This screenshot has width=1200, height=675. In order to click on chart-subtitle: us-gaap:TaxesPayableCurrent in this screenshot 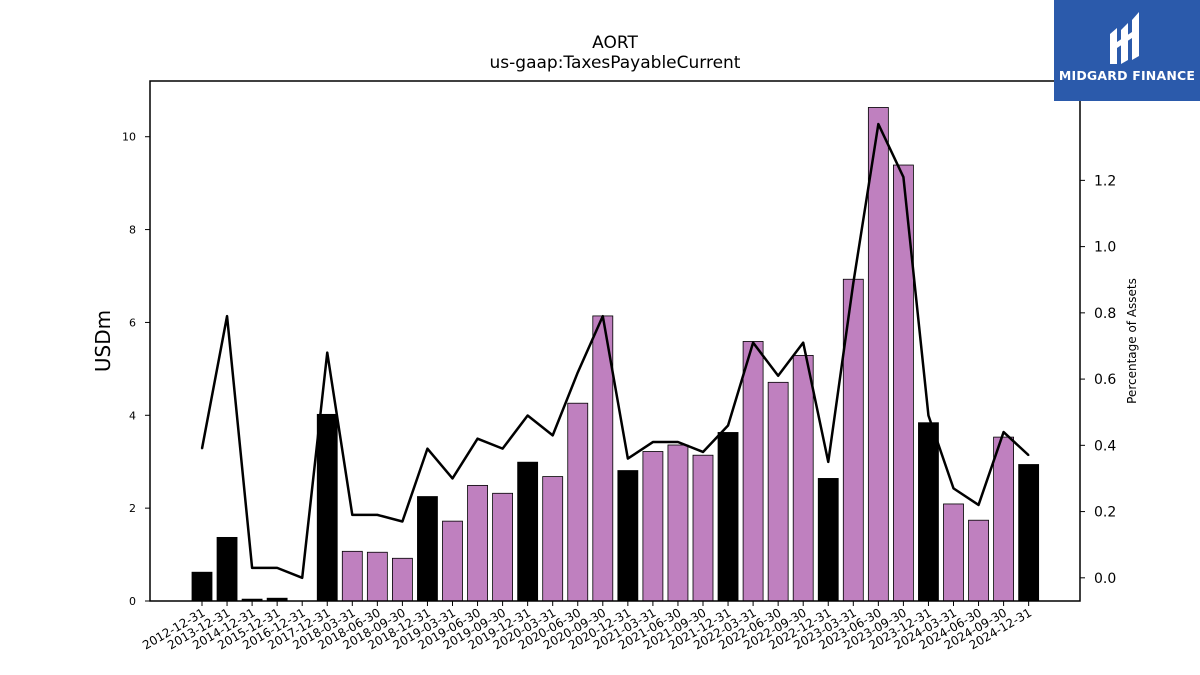, I will do `click(615, 63)`.